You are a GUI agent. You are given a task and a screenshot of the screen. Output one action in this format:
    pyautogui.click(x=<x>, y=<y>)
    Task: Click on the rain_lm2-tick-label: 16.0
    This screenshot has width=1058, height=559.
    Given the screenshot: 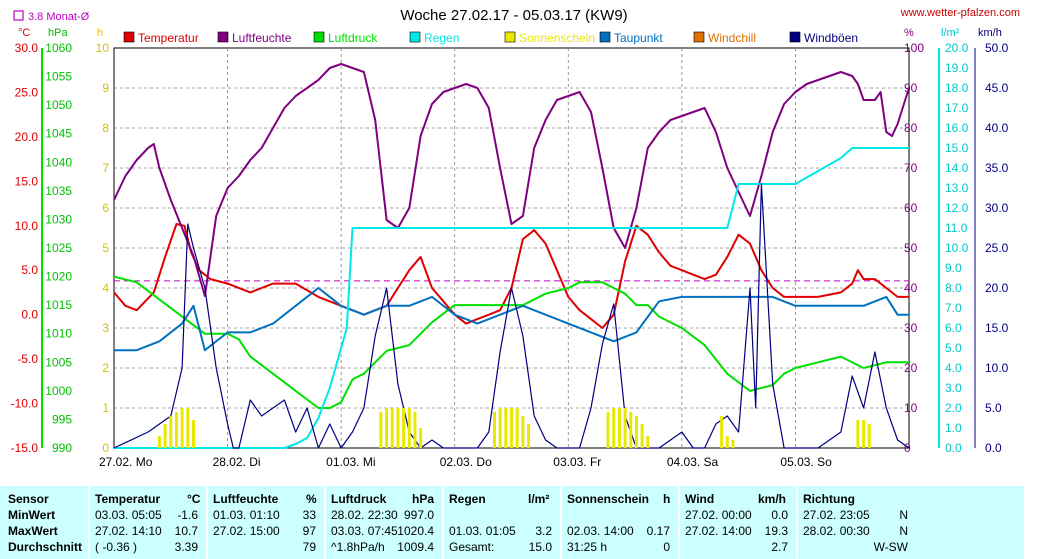 What is the action you would take?
    pyautogui.click(x=957, y=128)
    